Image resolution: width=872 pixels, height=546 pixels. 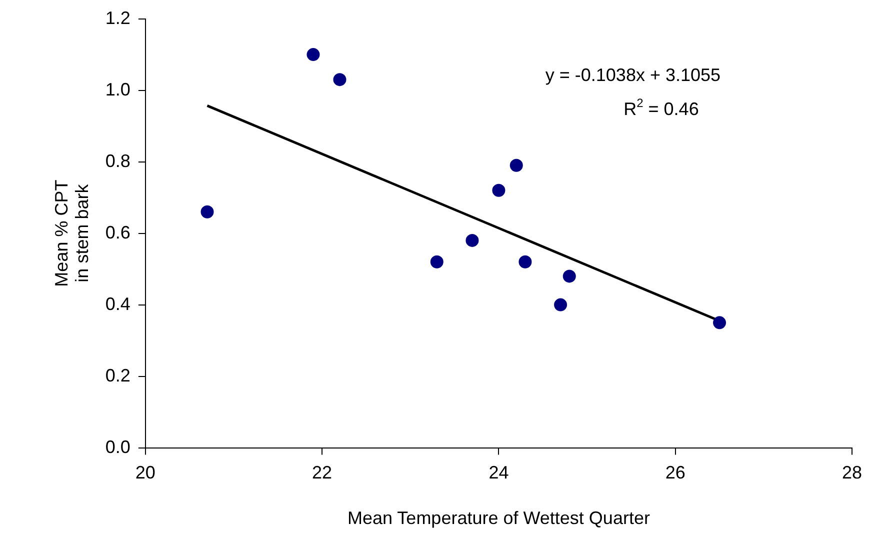 I want to click on x-axis-title: Mean Temperature of Wettest Quarter, so click(x=498, y=518).